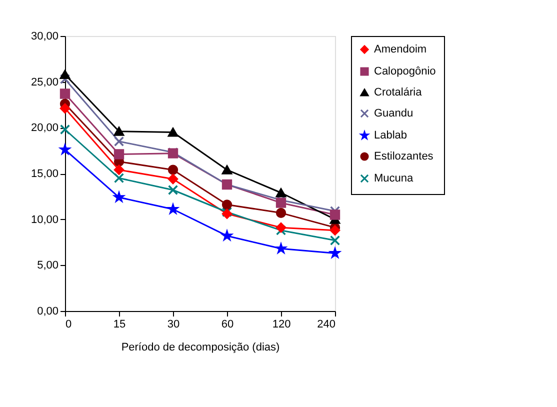  What do you see at coordinates (400, 50) in the screenshot?
I see `legend-label: Amendoim` at bounding box center [400, 50].